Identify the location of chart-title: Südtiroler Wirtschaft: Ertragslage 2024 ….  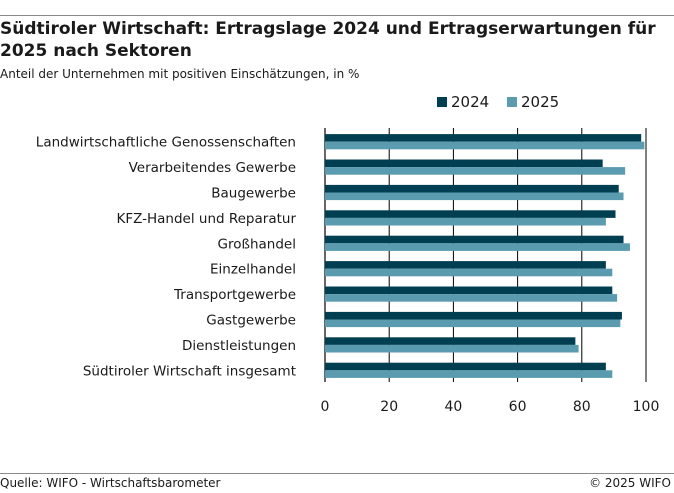
(328, 40).